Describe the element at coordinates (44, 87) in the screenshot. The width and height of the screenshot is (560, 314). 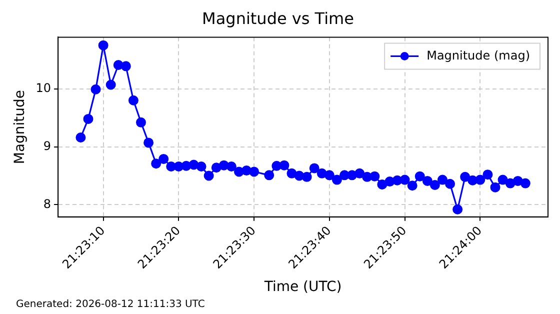
I see `y-tick-label: 10` at that location.